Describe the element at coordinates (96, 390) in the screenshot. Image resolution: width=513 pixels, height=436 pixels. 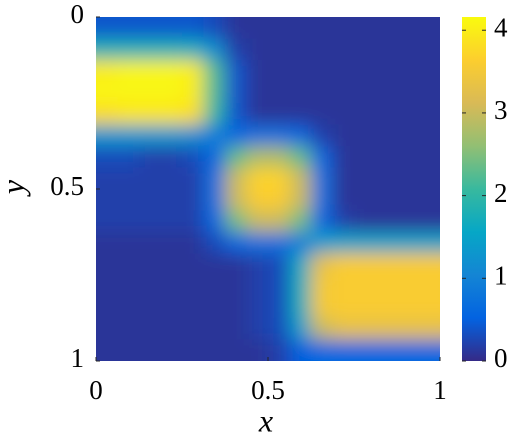
I see `x-tick-label: 0` at that location.